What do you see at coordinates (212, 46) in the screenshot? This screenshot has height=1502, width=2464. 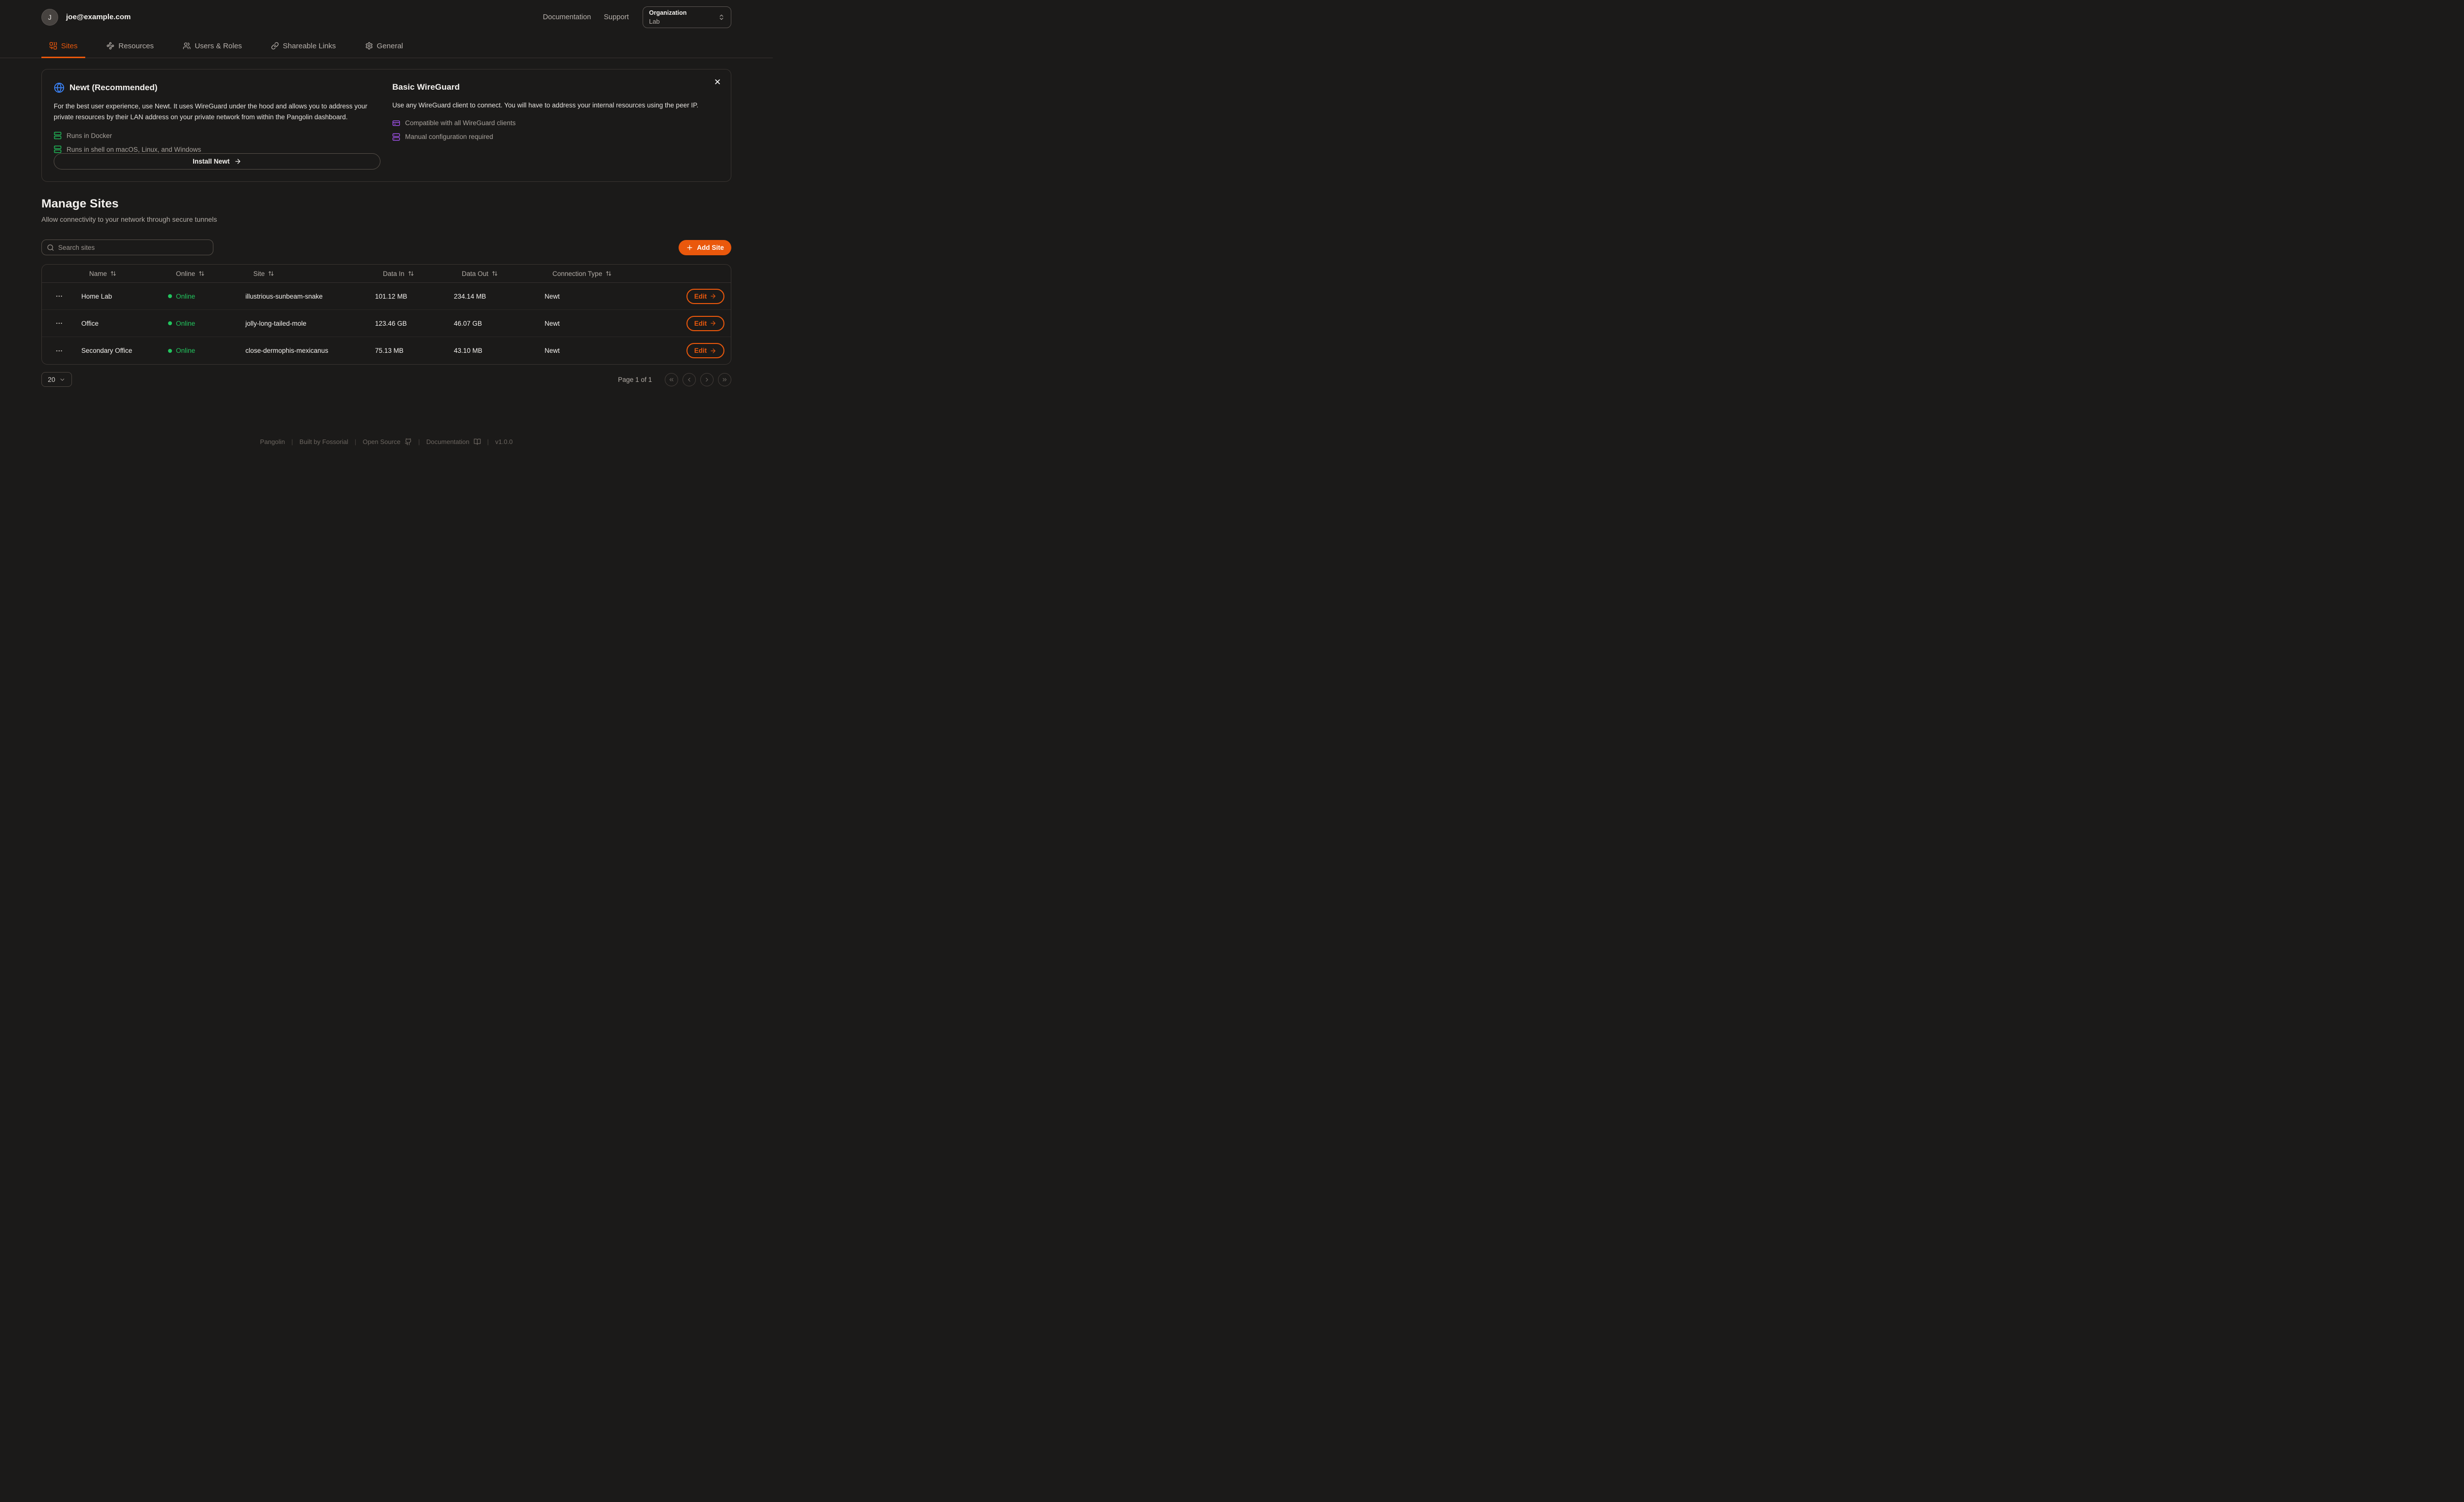 I see `tab-users-roles: Users & Roles` at bounding box center [212, 46].